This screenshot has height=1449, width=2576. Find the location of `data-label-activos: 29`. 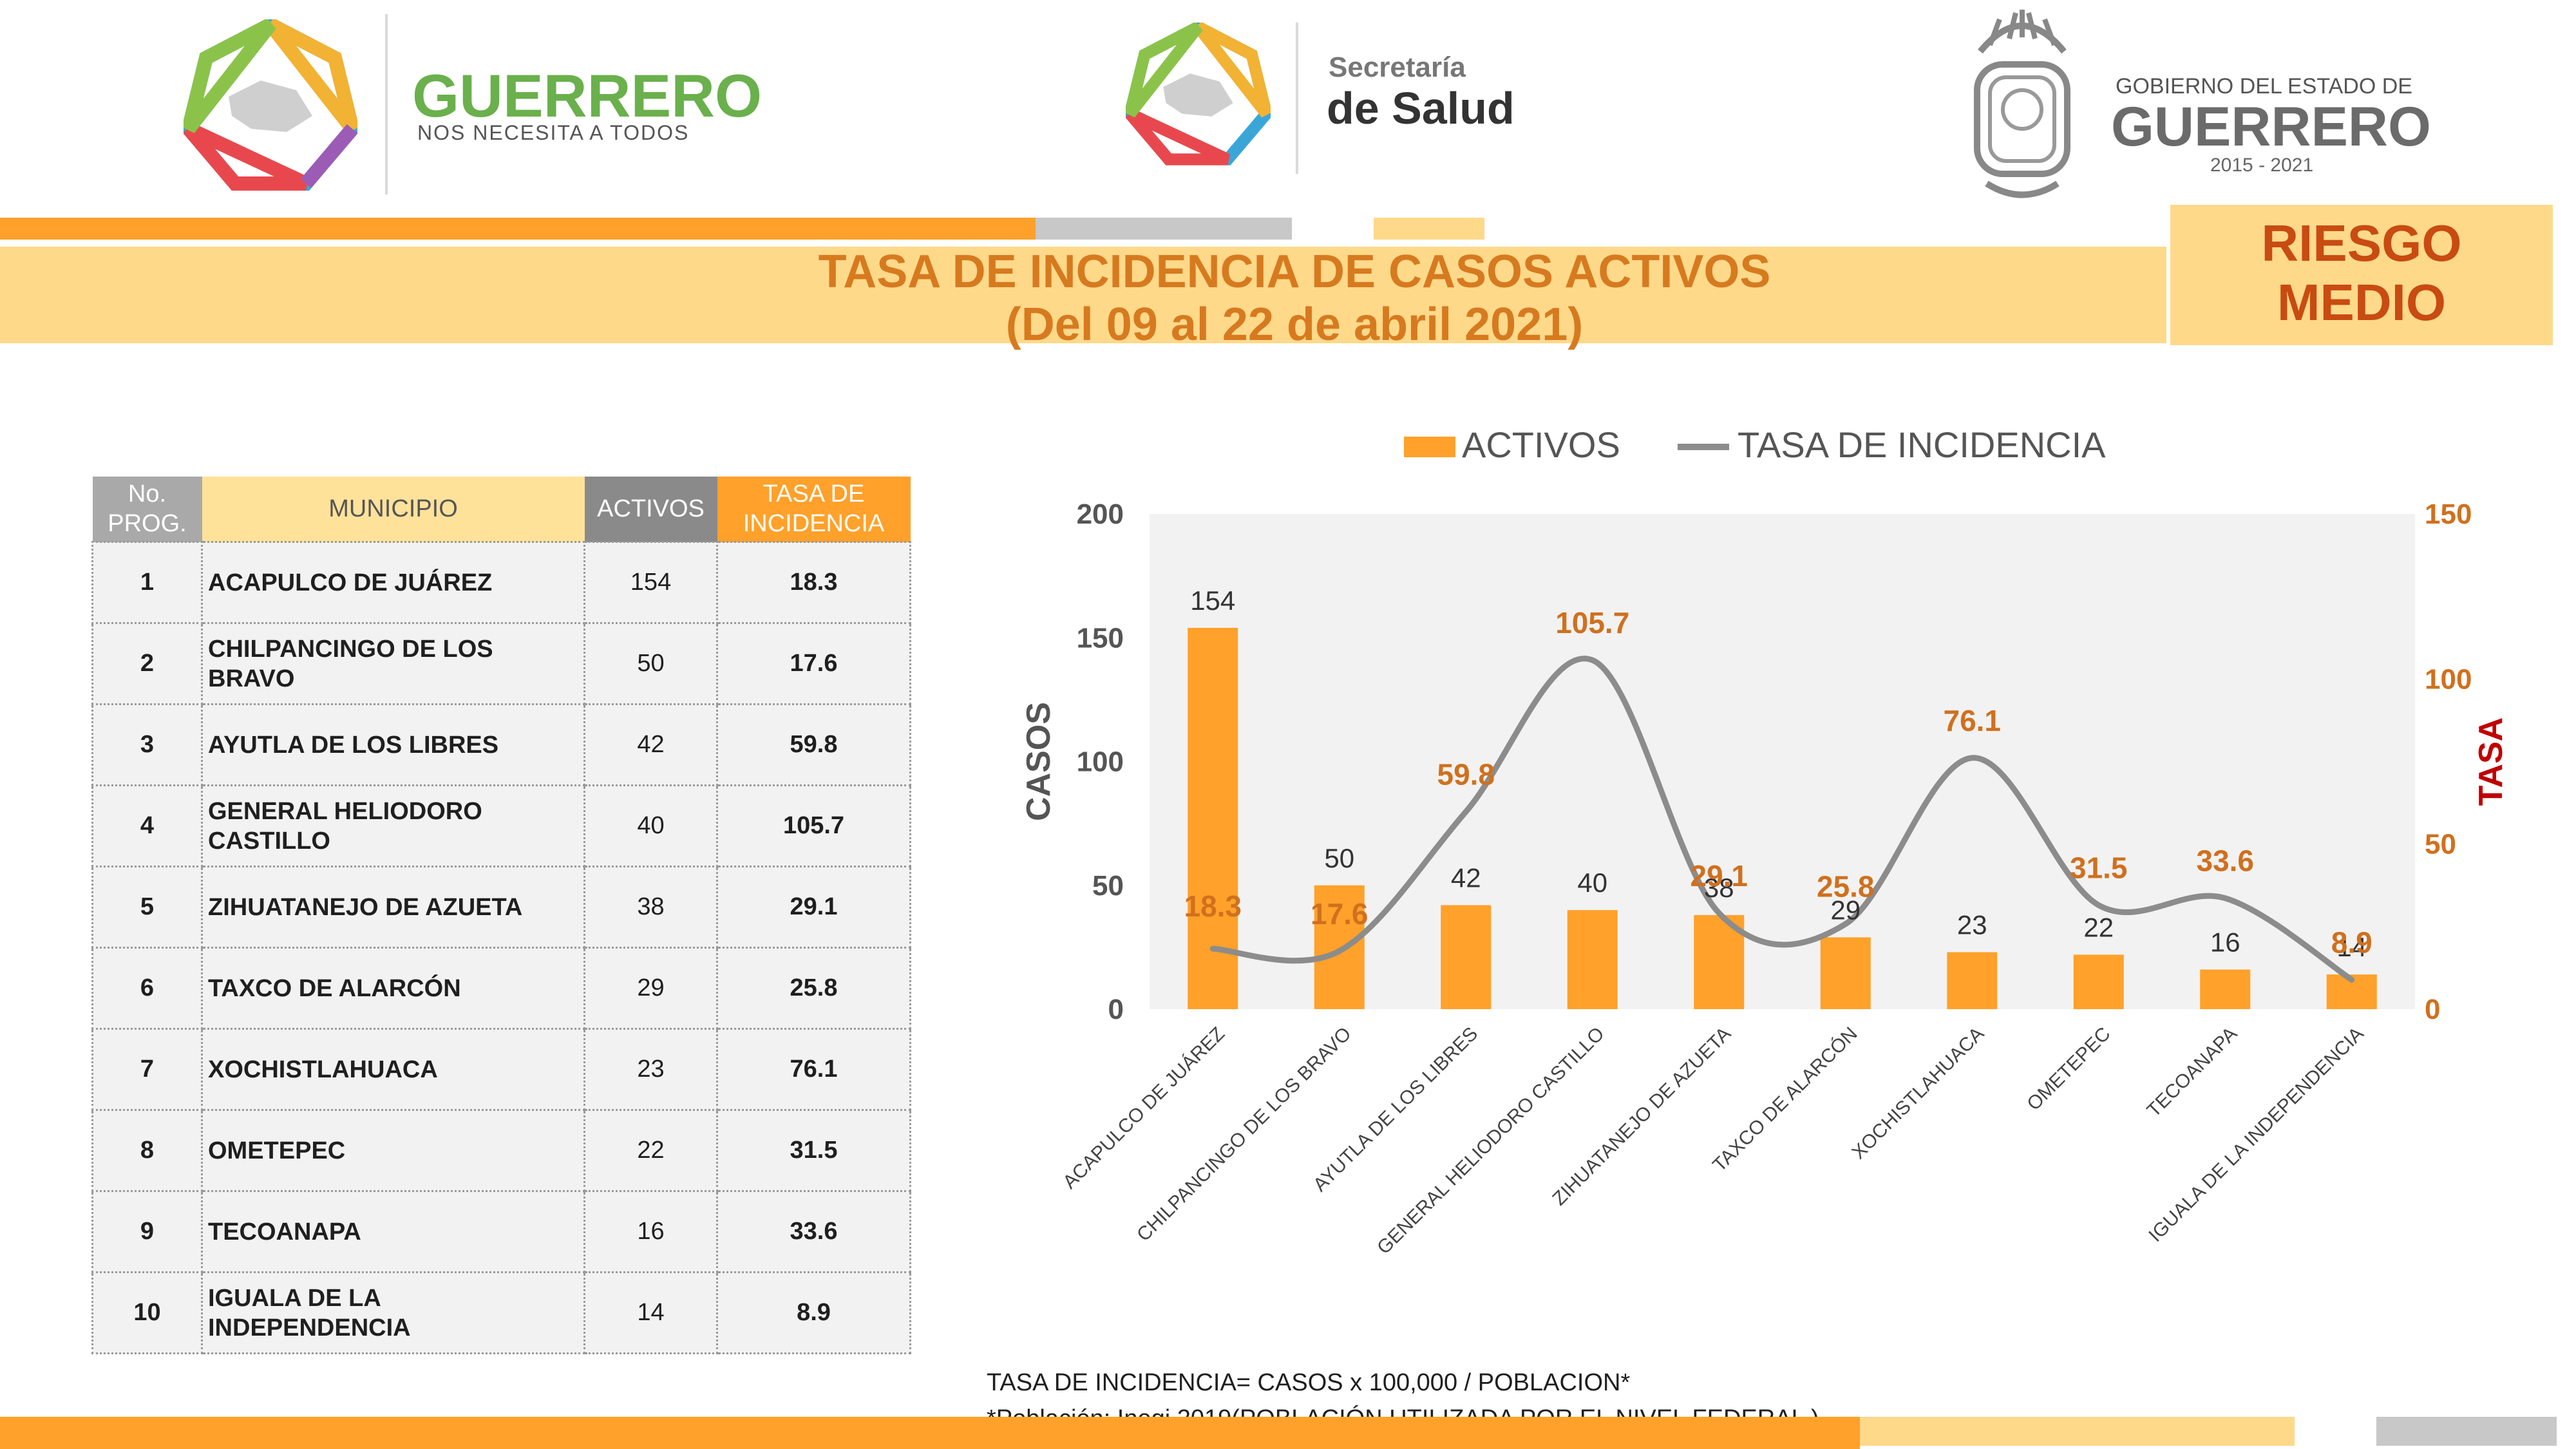

data-label-activos: 29 is located at coordinates (1845, 910).